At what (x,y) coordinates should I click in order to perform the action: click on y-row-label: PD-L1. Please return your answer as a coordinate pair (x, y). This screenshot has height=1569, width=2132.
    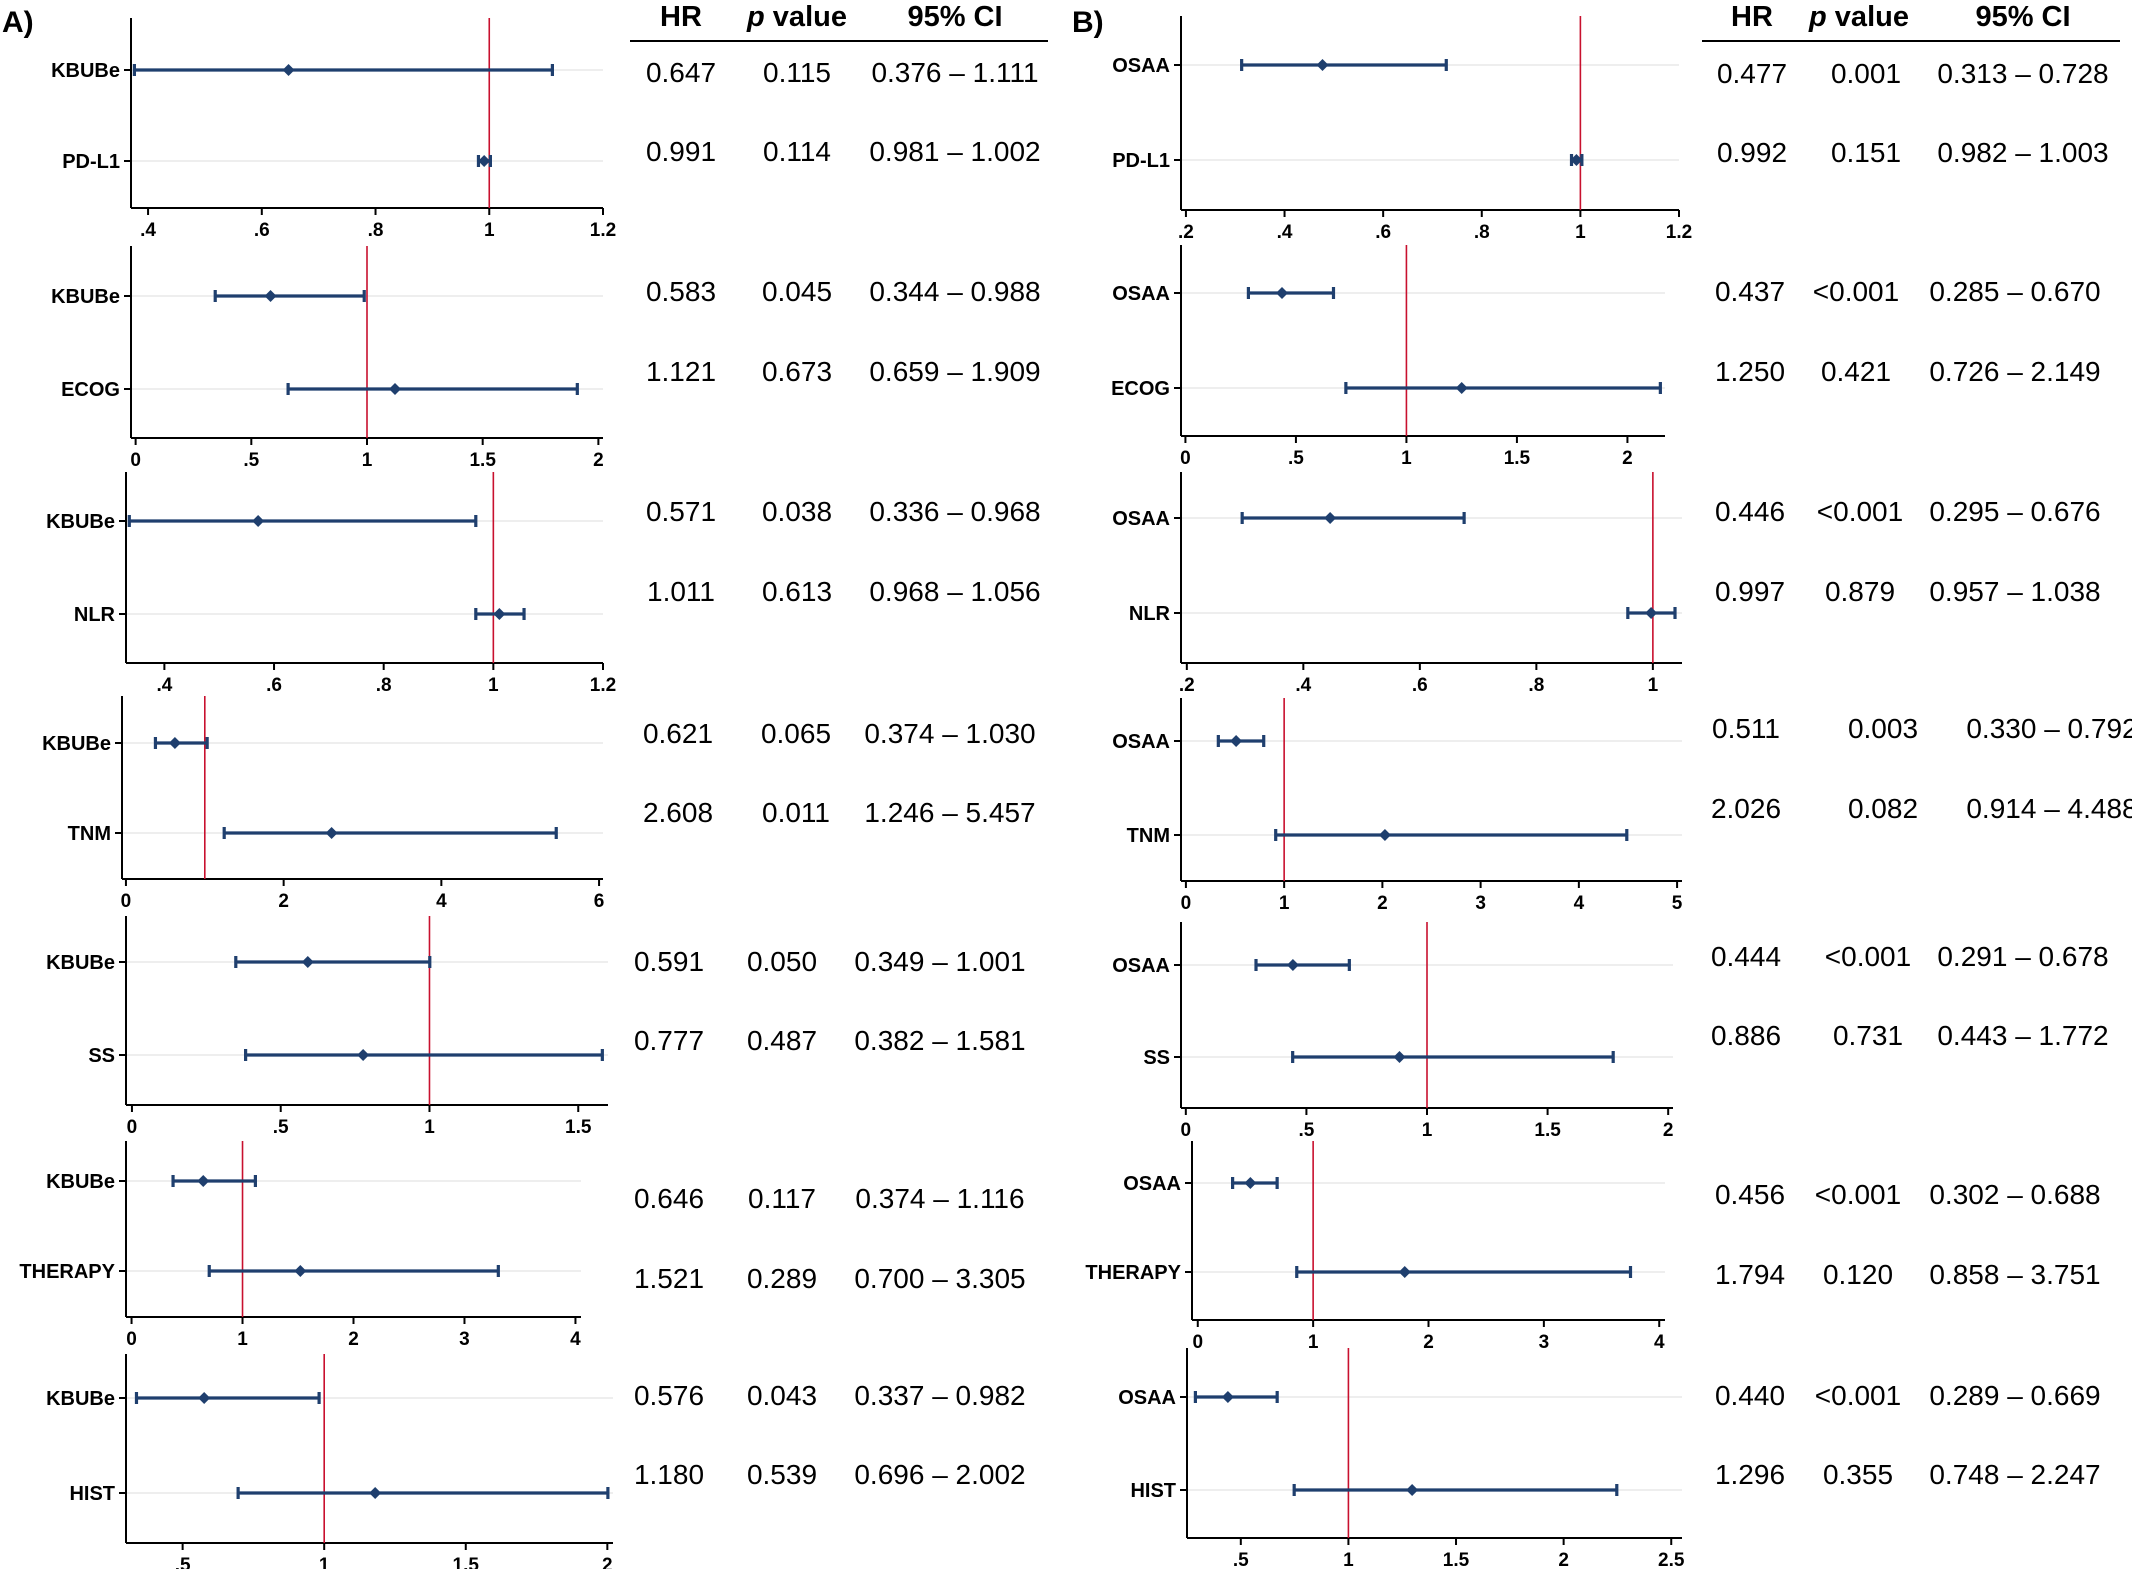
    Looking at the image, I should click on (91, 162).